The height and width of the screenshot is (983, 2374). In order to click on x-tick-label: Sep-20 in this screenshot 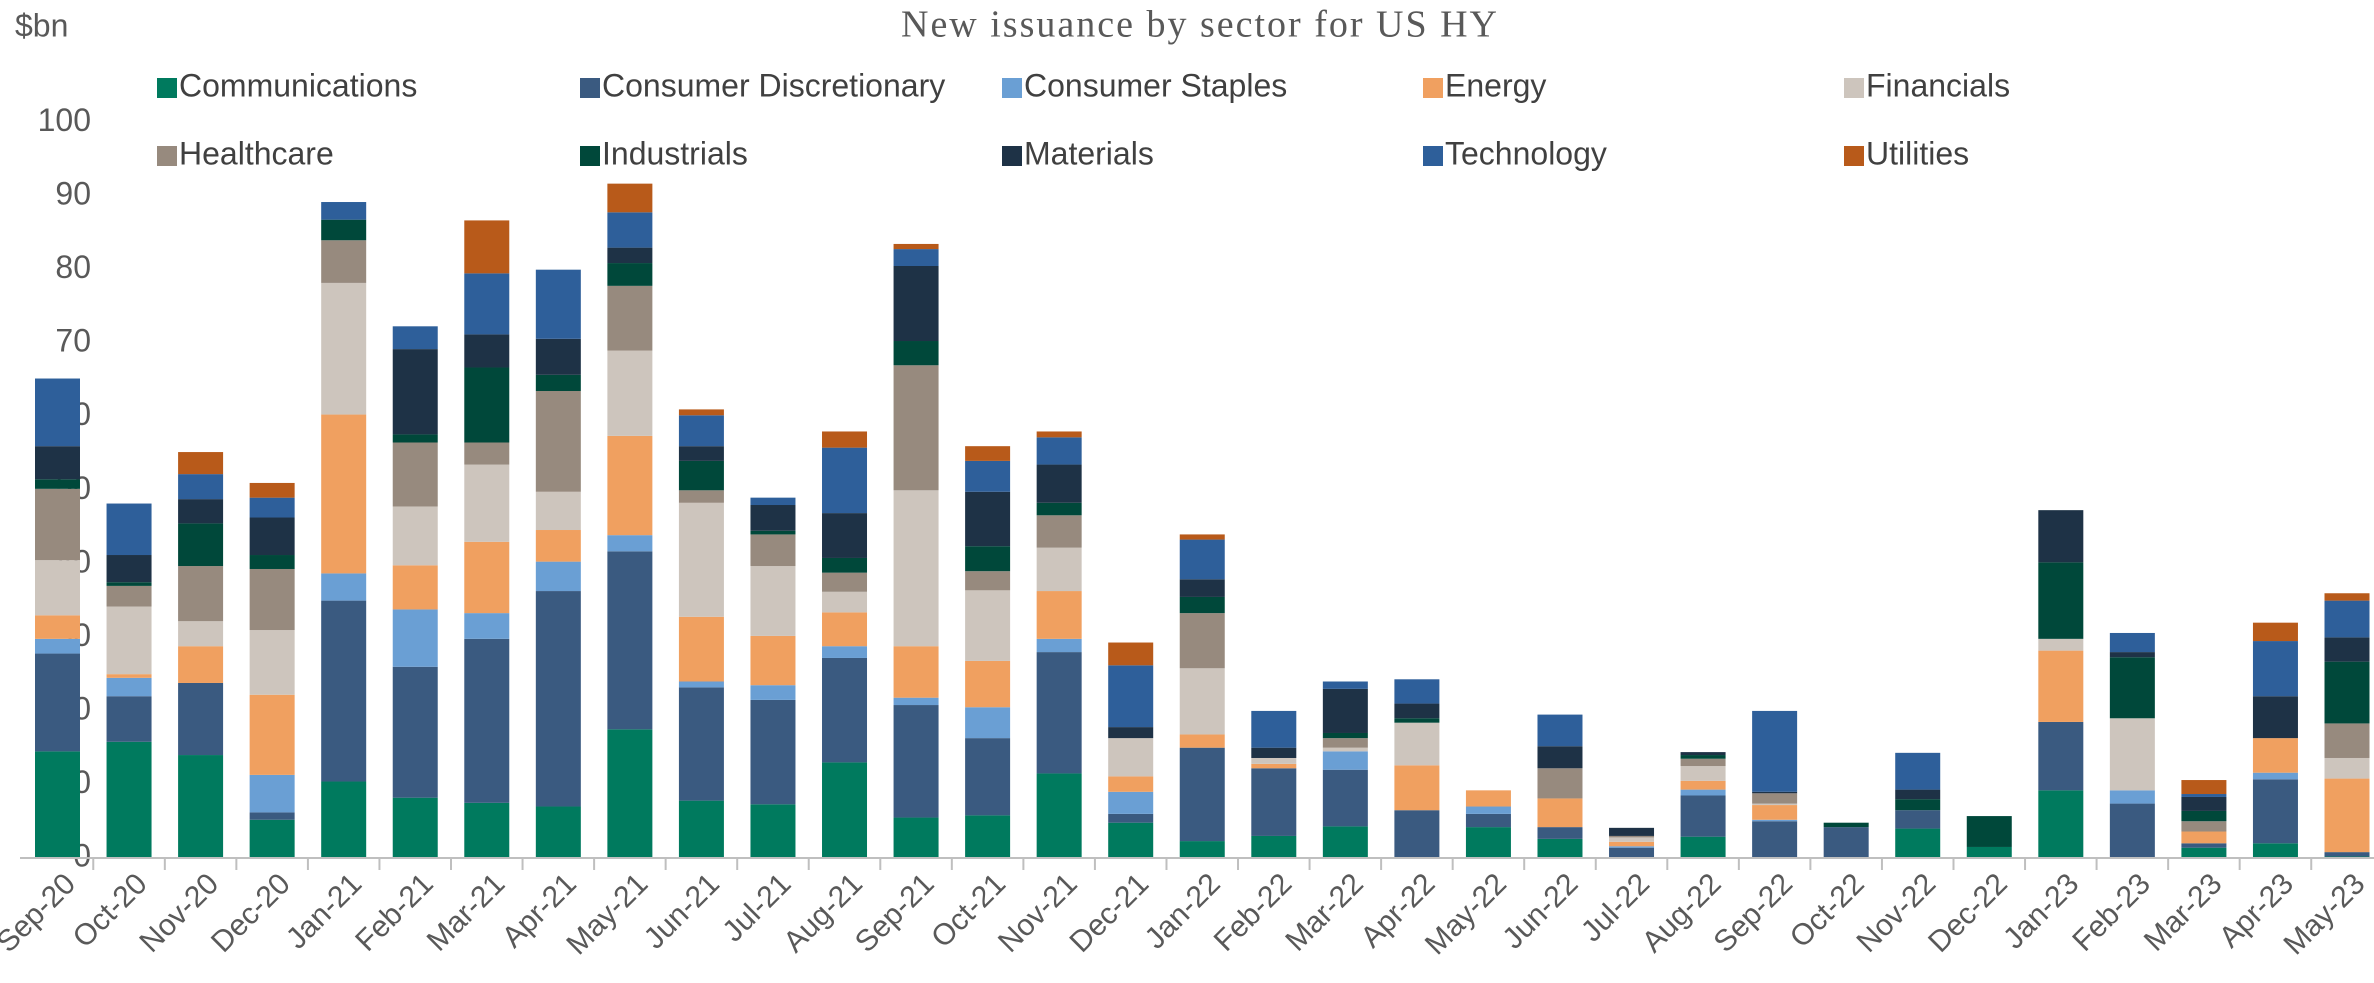, I will do `click(41, 913)`.